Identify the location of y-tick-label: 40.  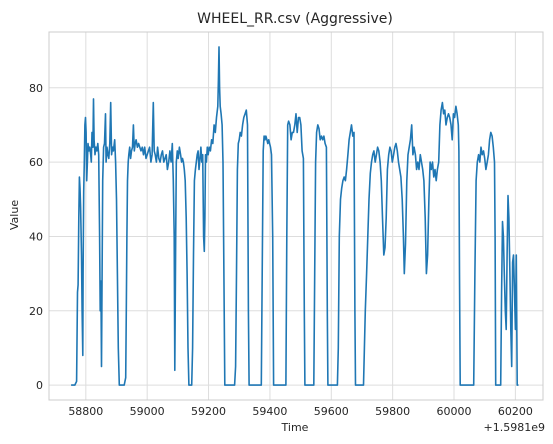
(36, 236).